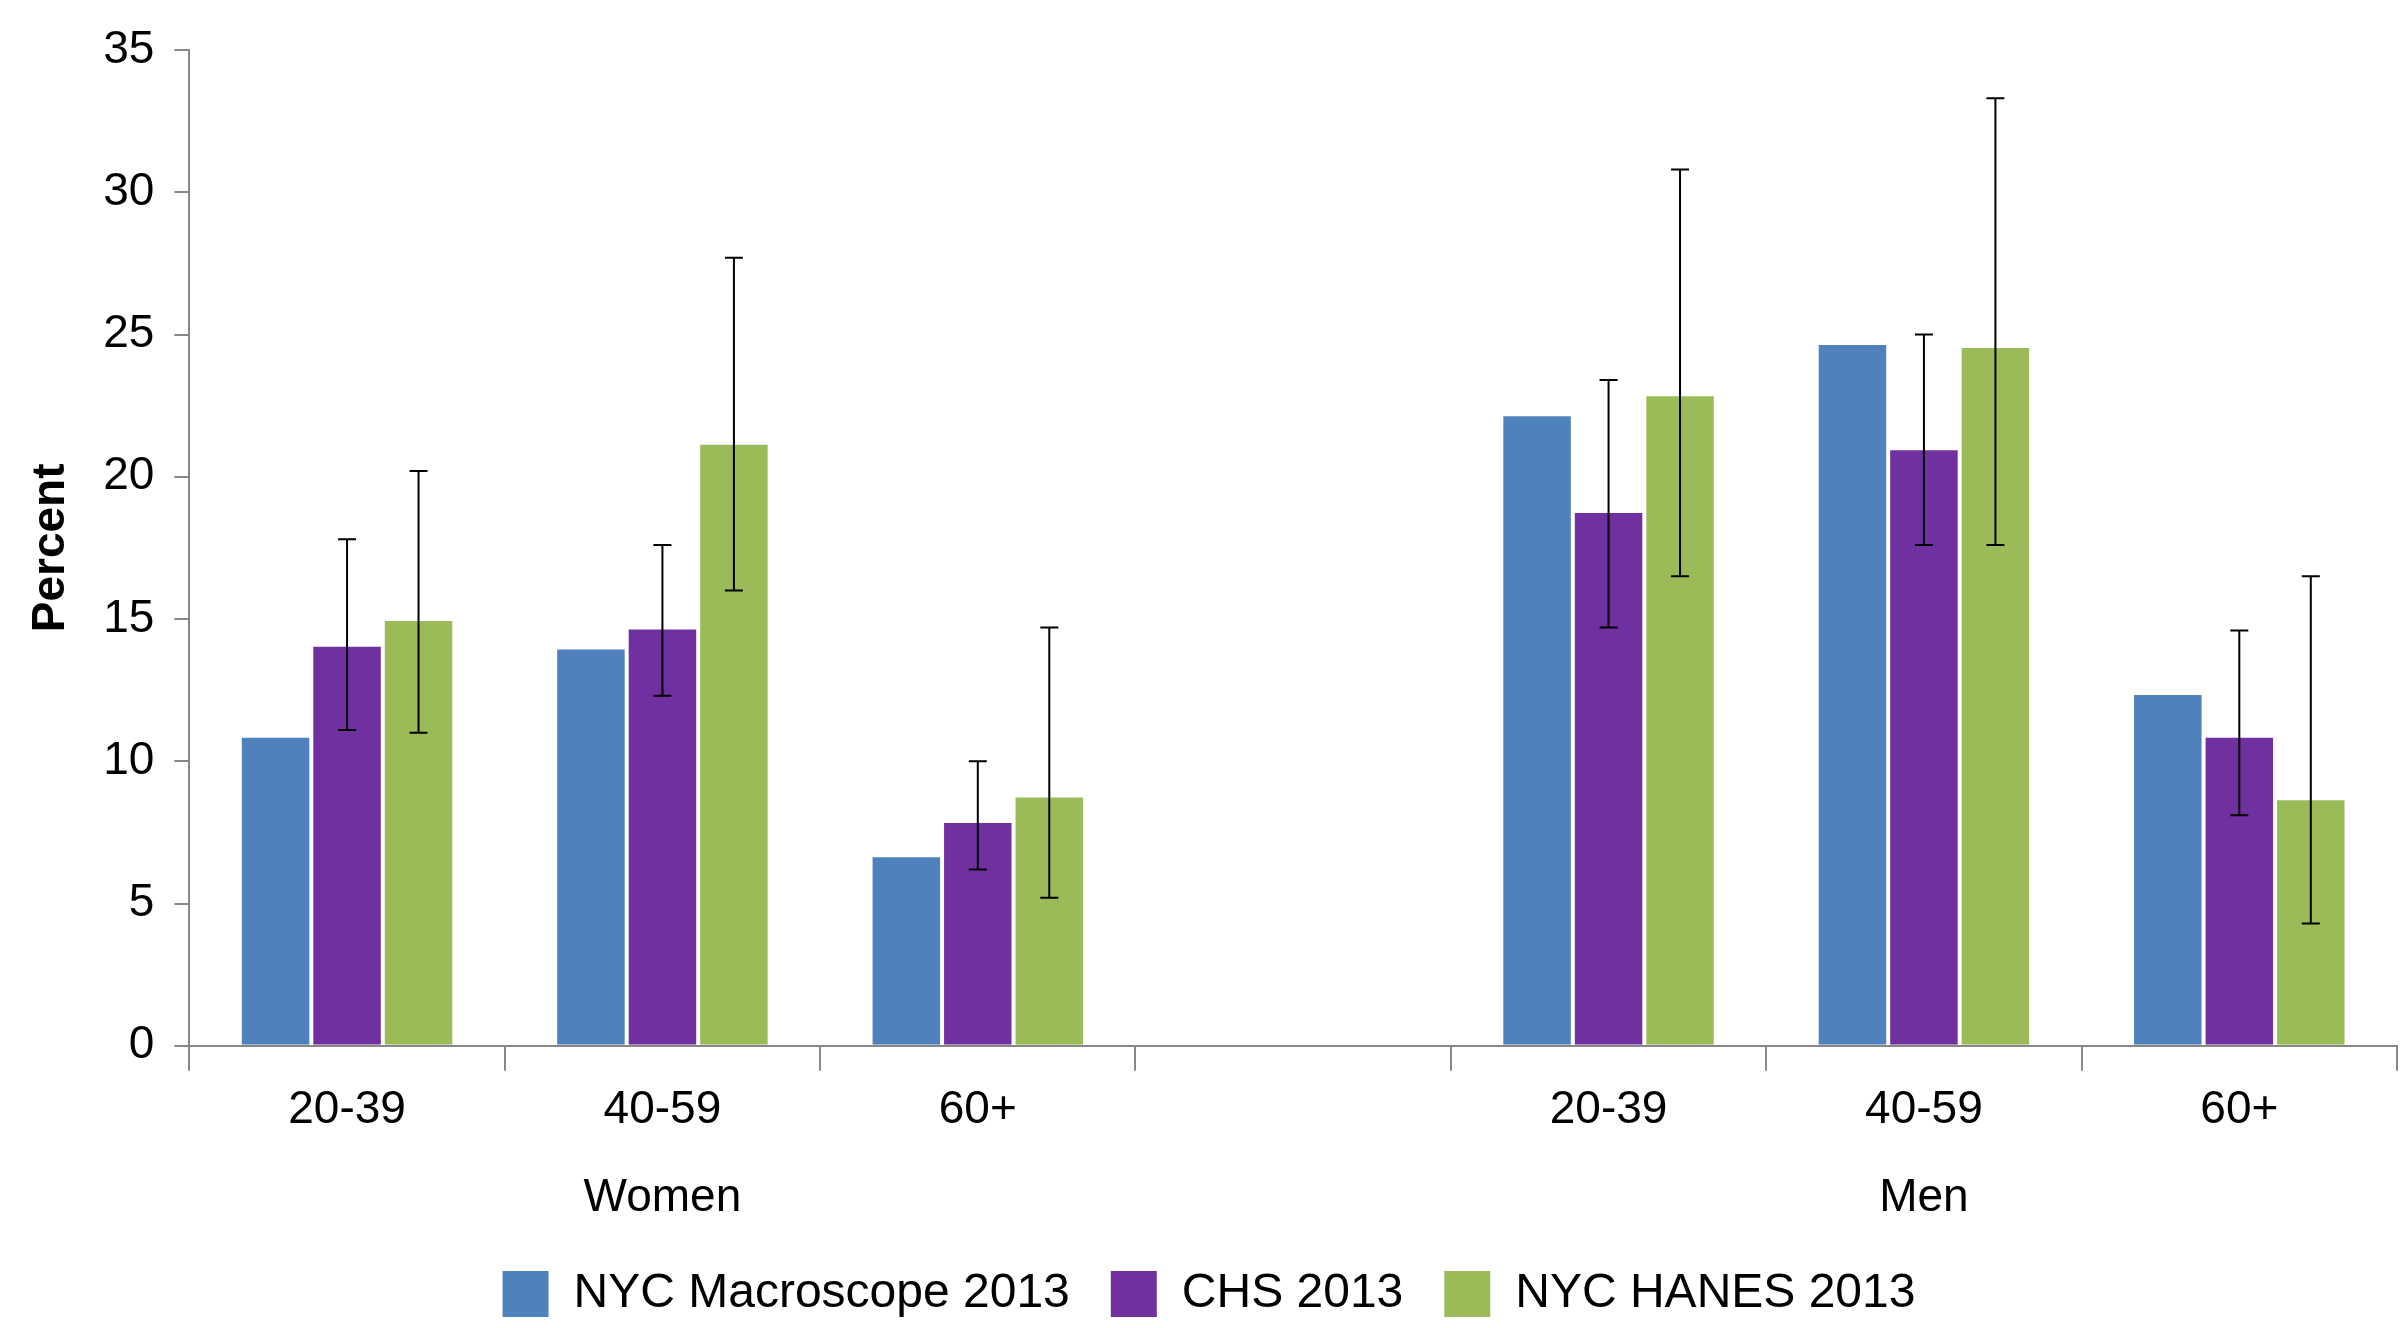 The height and width of the screenshot is (1328, 2407). What do you see at coordinates (1715, 1291) in the screenshot?
I see `legend-label: NYC HANES 2013` at bounding box center [1715, 1291].